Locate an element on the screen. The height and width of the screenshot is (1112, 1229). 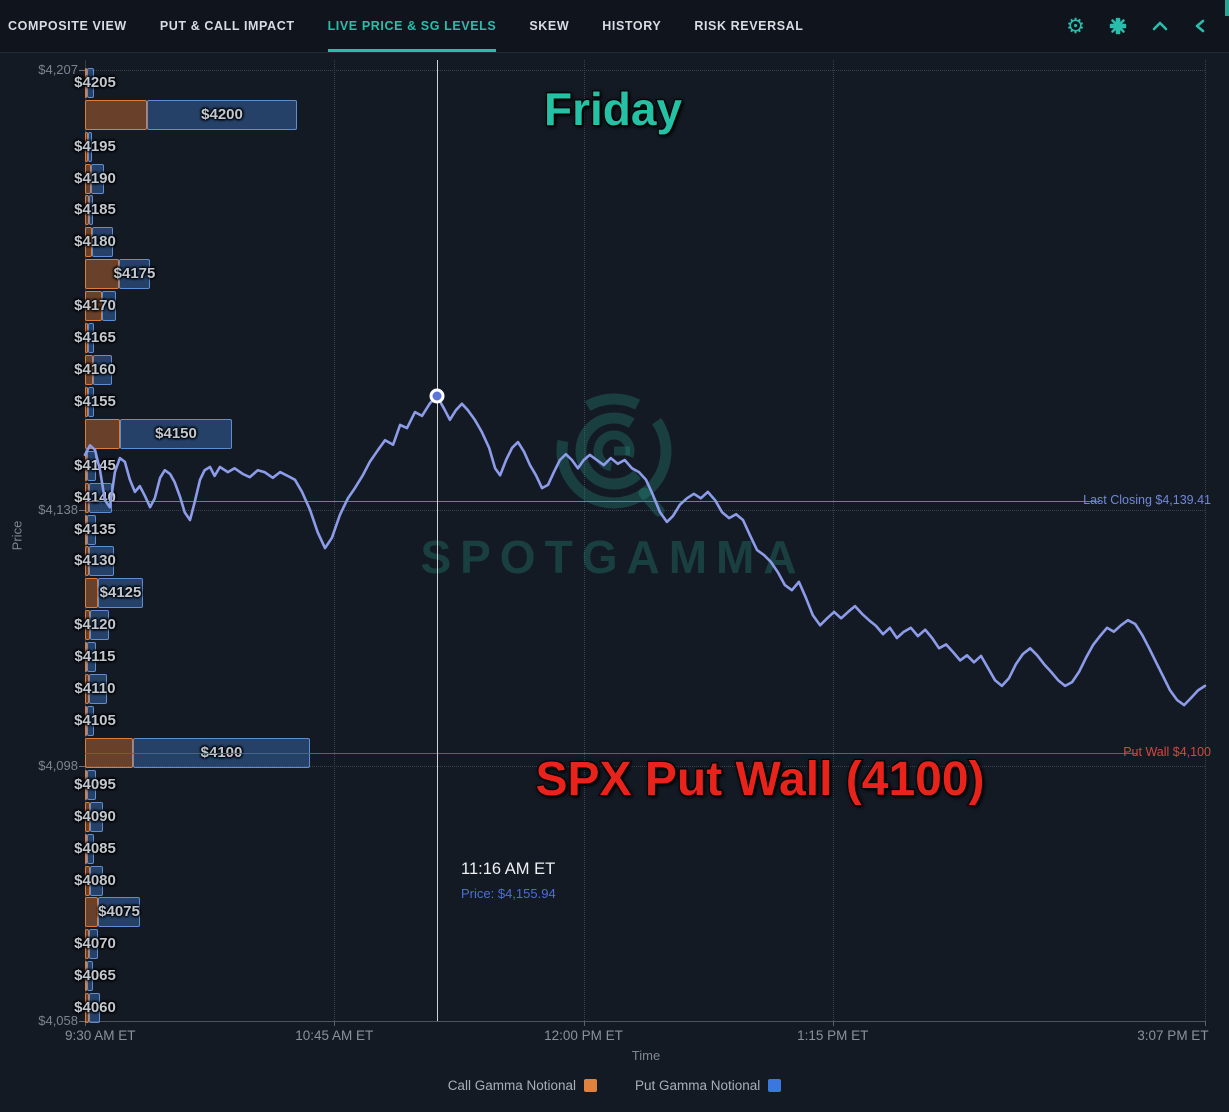
settings-icon: ⚙ is located at coordinates (1075, 26).